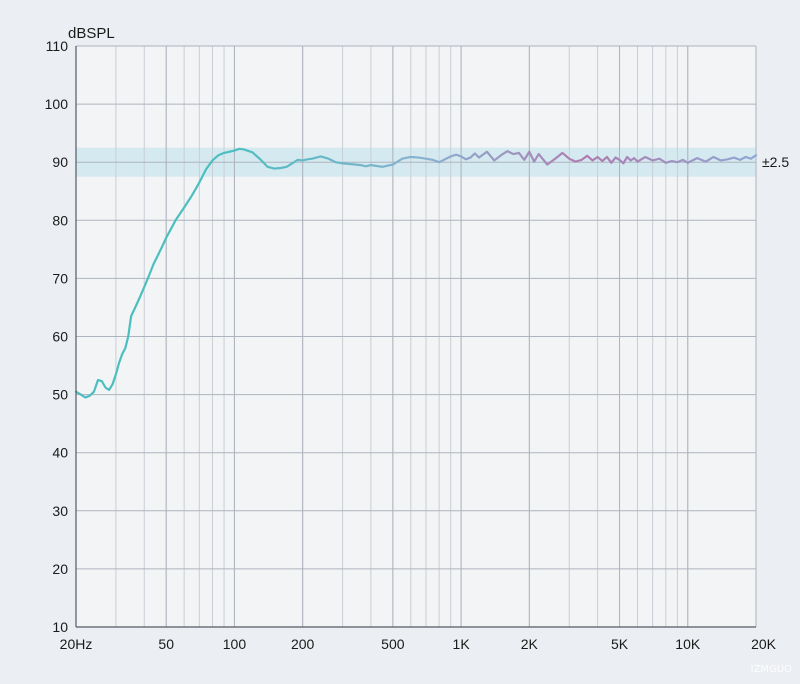 The width and height of the screenshot is (800, 684). I want to click on tolerance-band-label: ±2.5, so click(775, 162).